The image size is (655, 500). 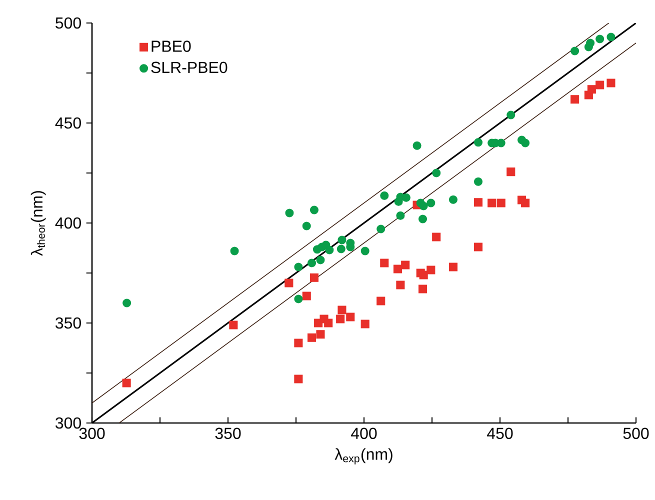 I want to click on x-tick-label: 300, so click(x=92, y=434).